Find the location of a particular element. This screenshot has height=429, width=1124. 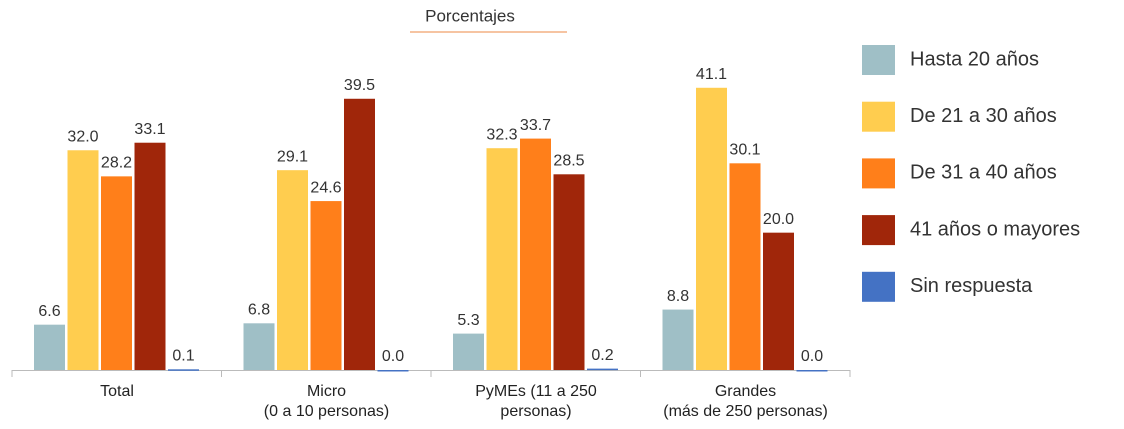

data-label: 33.1 is located at coordinates (149, 129).